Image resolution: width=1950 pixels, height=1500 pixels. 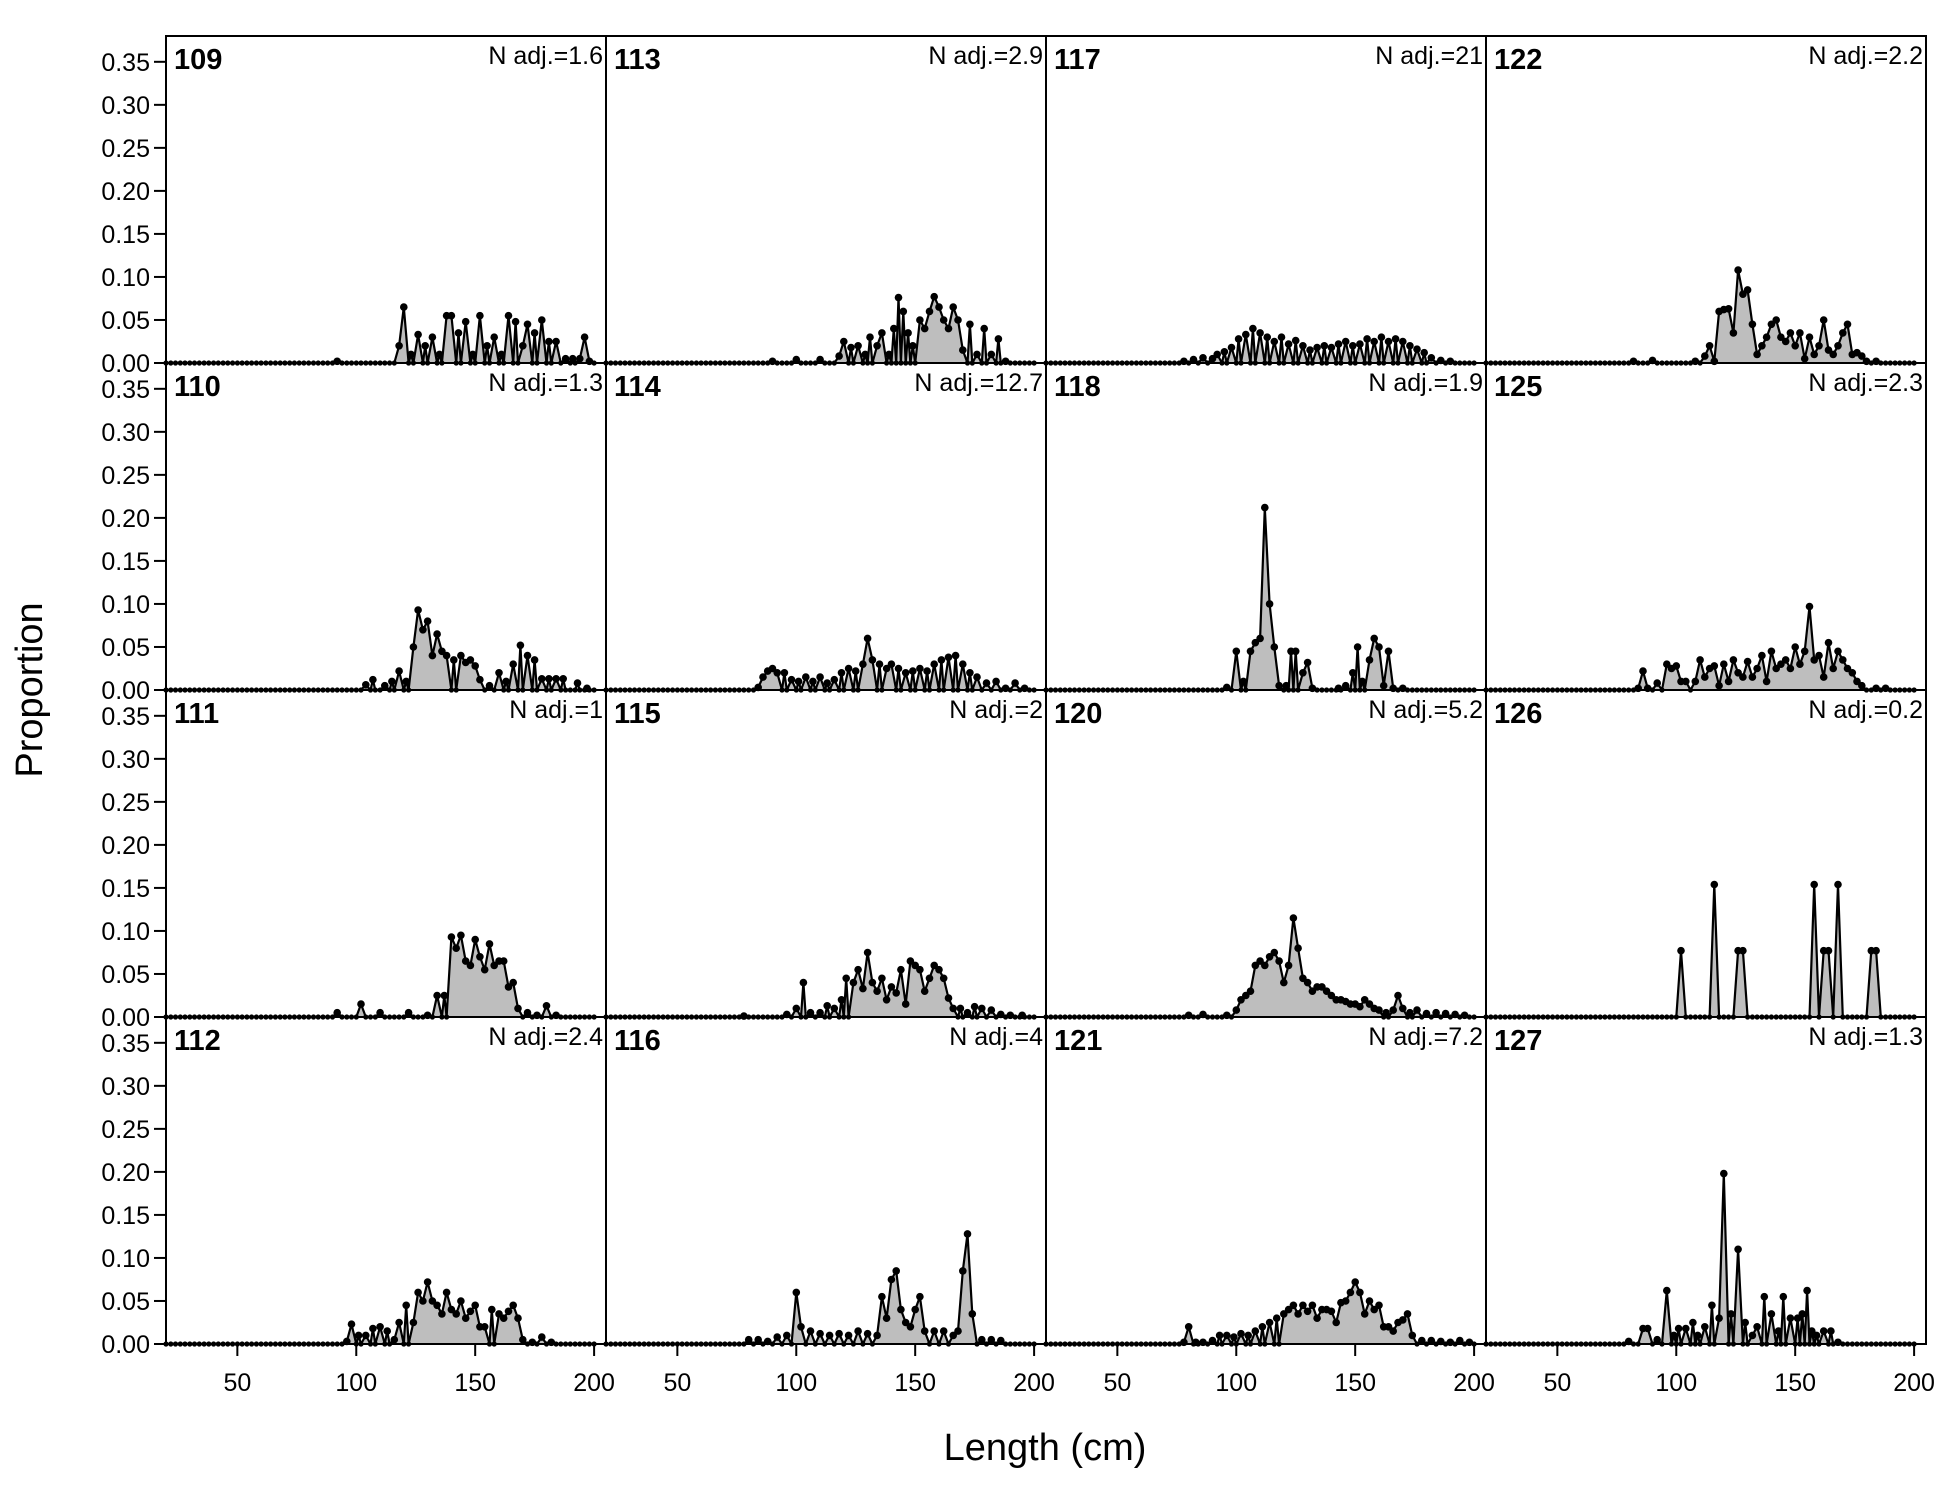 I want to click on panel-125-area, so click(x=1700, y=648).